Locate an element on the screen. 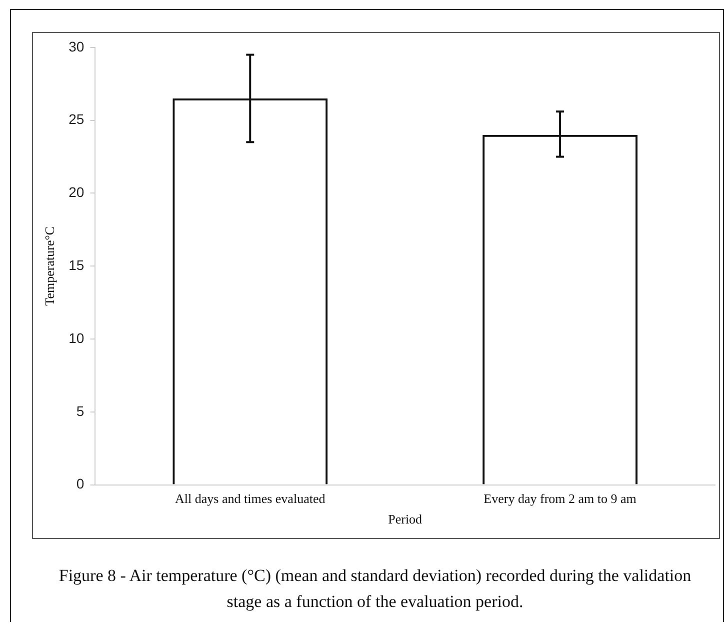 The height and width of the screenshot is (626, 725). y-tick-label: 30 is located at coordinates (76, 46).